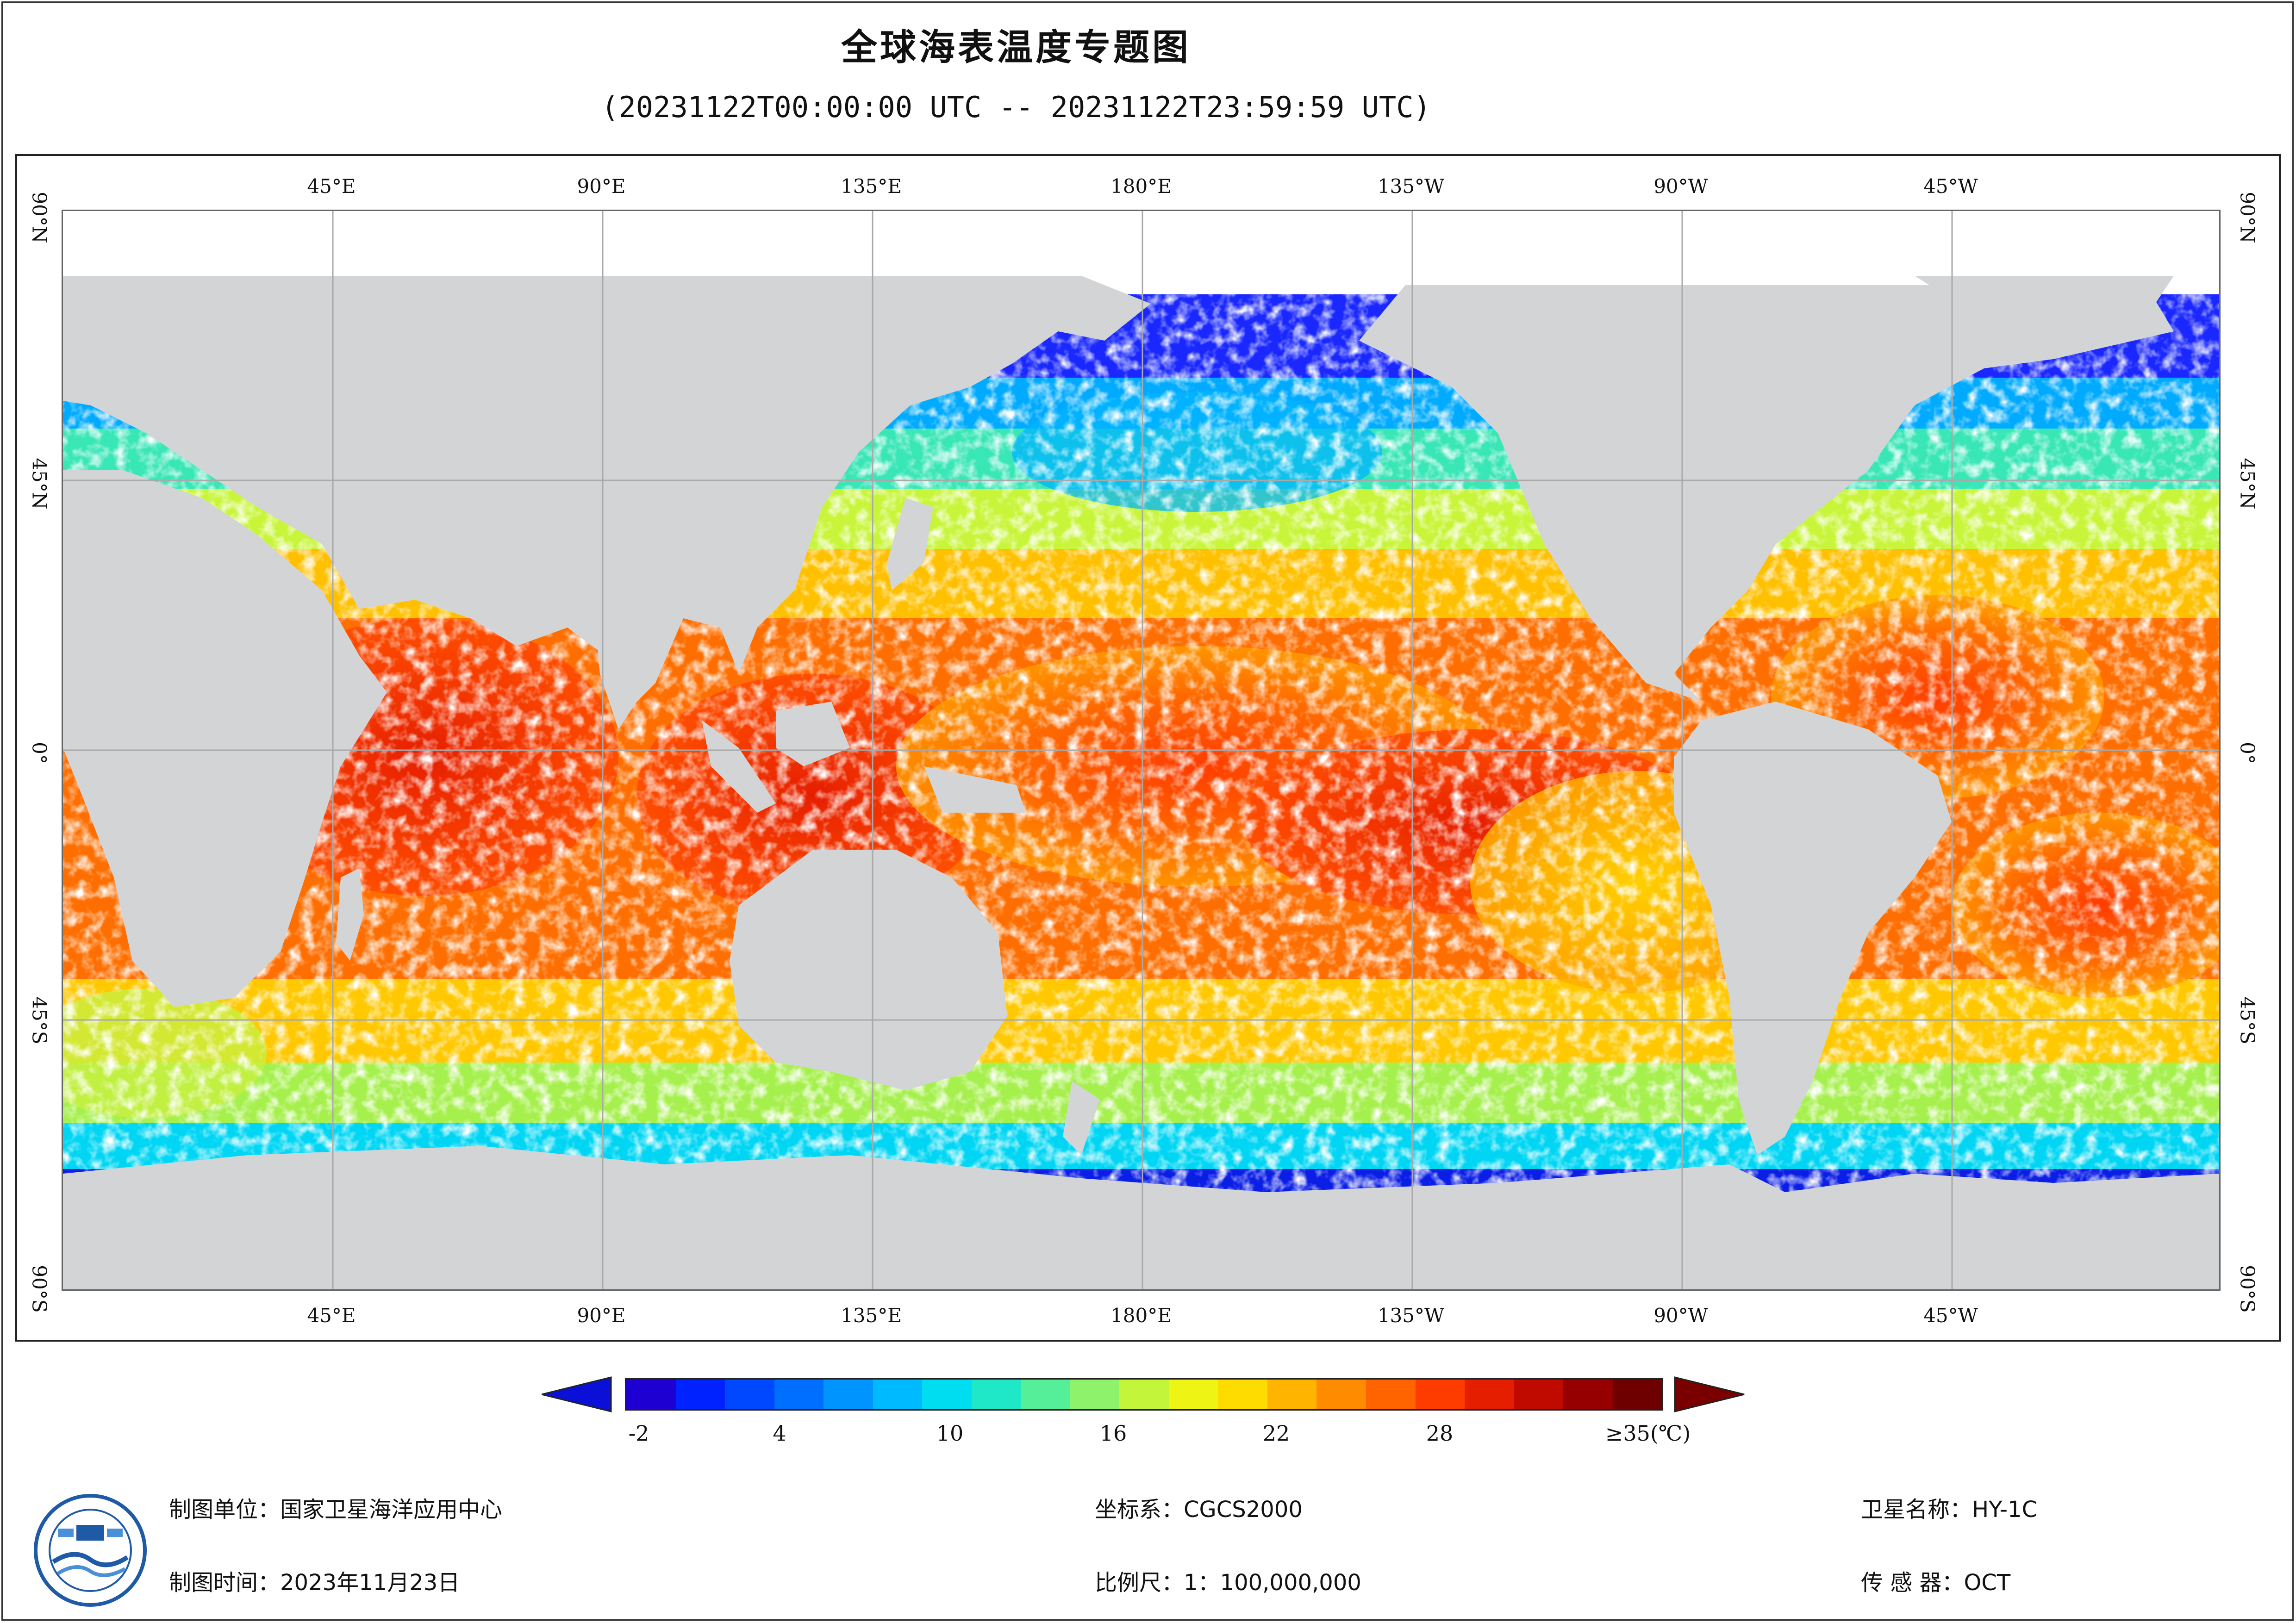  Describe the element at coordinates (975, 789) in the screenshot. I see `land-new-guinea` at that location.